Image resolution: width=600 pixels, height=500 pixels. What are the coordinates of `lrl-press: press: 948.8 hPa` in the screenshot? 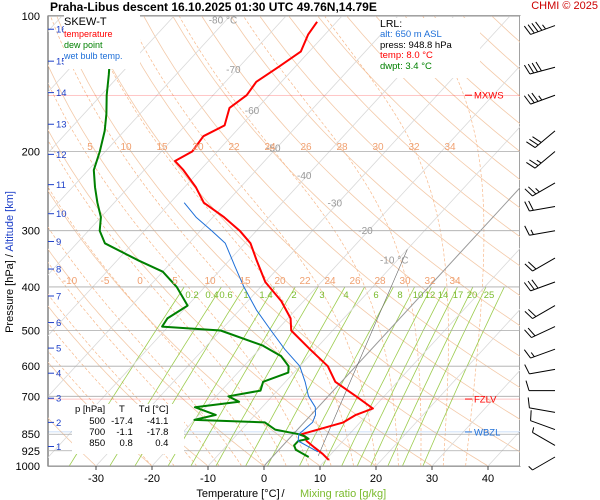 It's located at (416, 45).